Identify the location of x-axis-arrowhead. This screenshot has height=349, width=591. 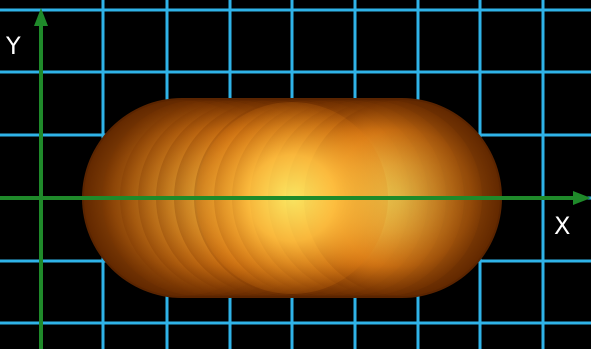
(582, 198).